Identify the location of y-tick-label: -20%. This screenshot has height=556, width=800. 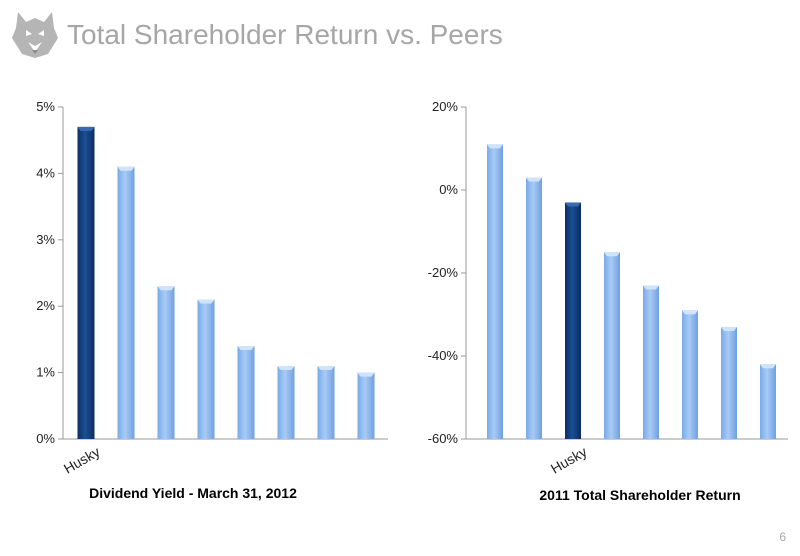
(443, 272).